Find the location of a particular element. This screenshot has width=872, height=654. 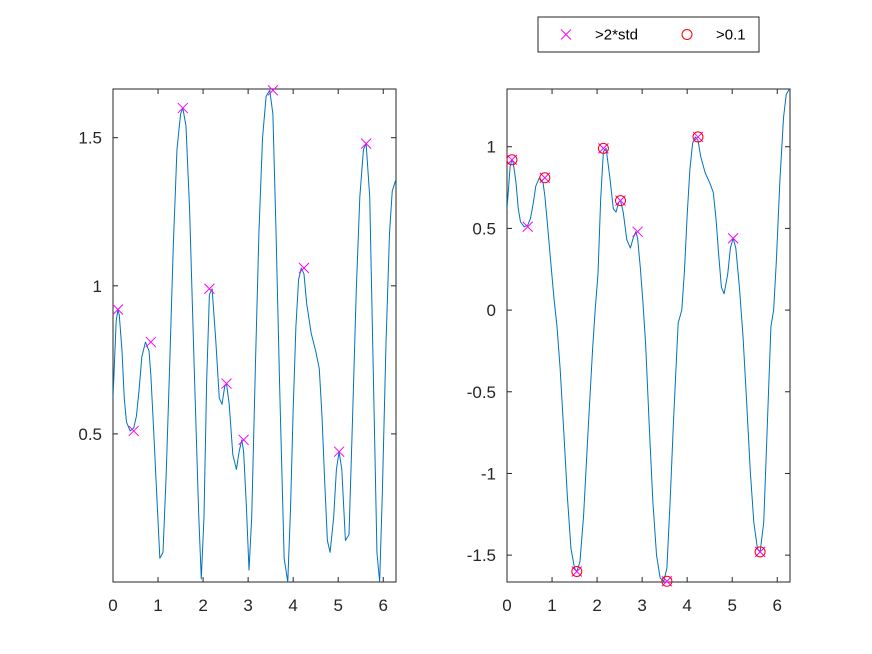

right-y-tick-label: 1 is located at coordinates (491, 147).